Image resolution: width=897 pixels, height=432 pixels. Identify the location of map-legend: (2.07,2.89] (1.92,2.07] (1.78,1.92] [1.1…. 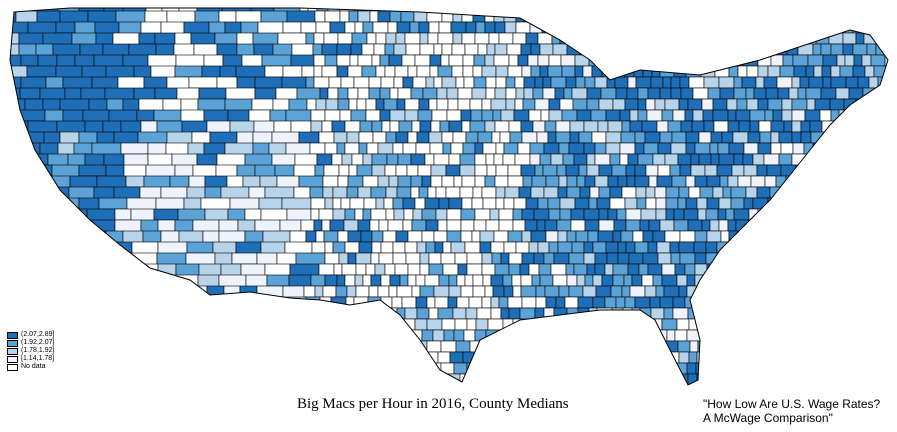
(30, 351).